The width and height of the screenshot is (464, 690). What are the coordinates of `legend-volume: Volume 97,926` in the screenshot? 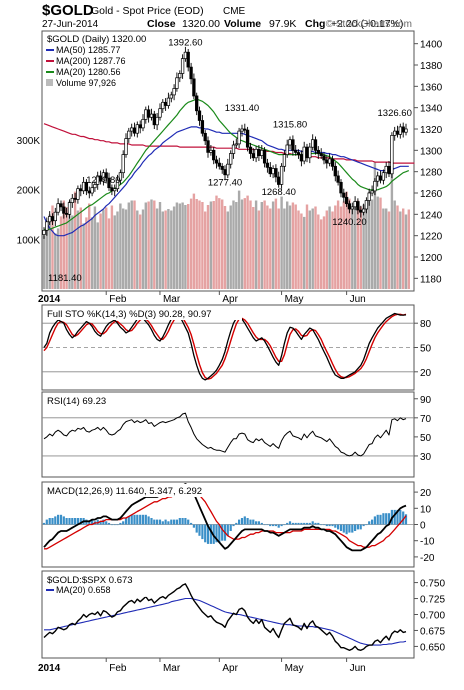 It's located at (86, 83).